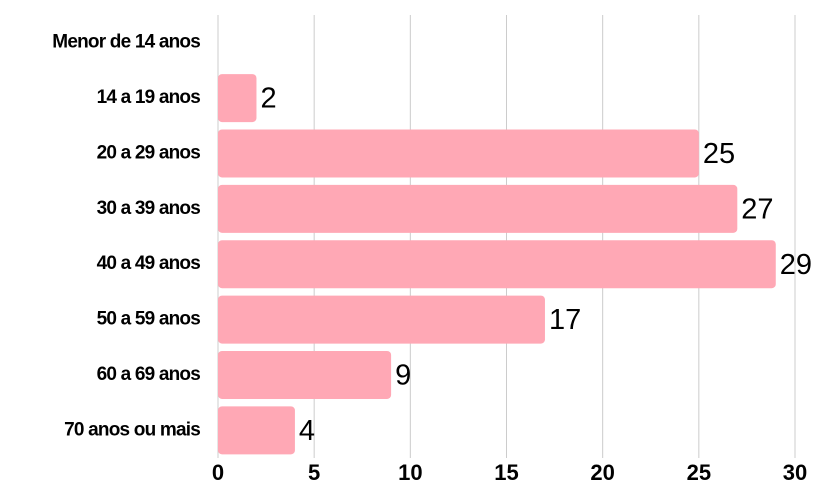  What do you see at coordinates (795, 472) in the screenshot?
I see `x-tick-label: 30` at bounding box center [795, 472].